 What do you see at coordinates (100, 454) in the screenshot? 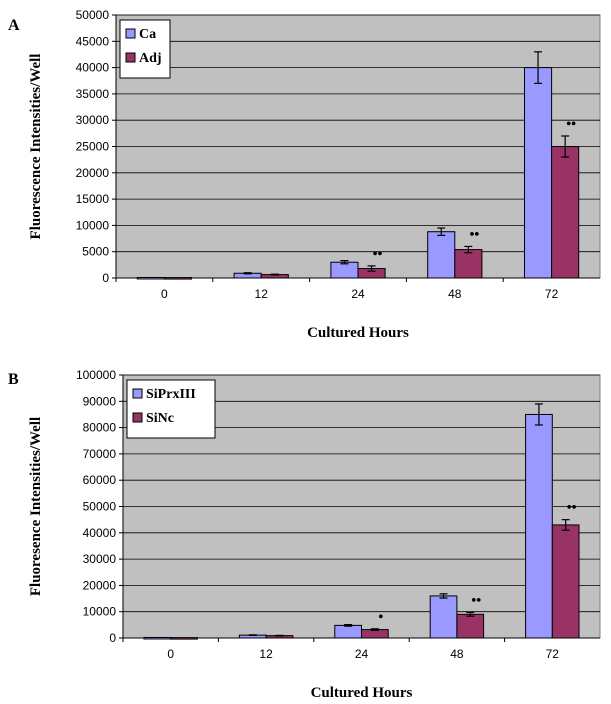
I see `y-tick-label: 70000` at bounding box center [100, 454].